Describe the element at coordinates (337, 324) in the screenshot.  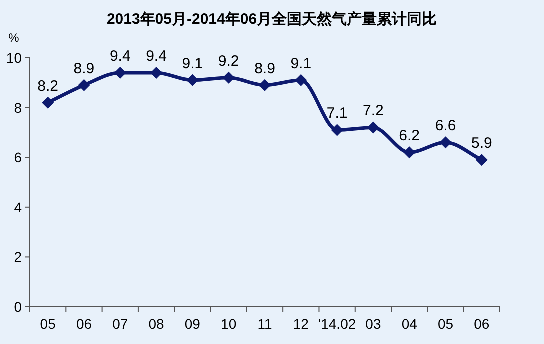
I see `x-tick-label: '14.02` at that location.